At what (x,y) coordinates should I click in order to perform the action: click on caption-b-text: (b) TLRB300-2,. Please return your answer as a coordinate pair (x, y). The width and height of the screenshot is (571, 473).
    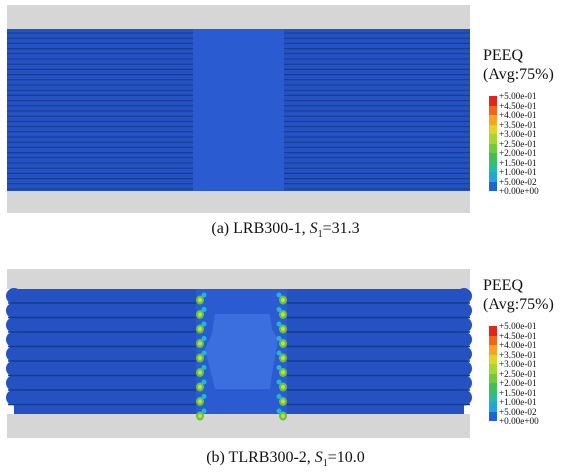
    Looking at the image, I should click on (260, 457).